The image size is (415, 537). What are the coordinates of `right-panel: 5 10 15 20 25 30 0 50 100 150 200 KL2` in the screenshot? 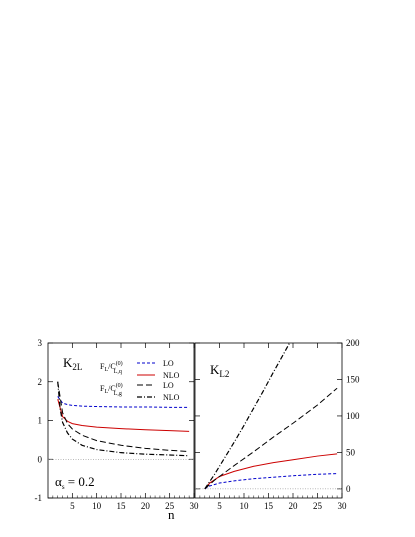 It's located at (277, 424).